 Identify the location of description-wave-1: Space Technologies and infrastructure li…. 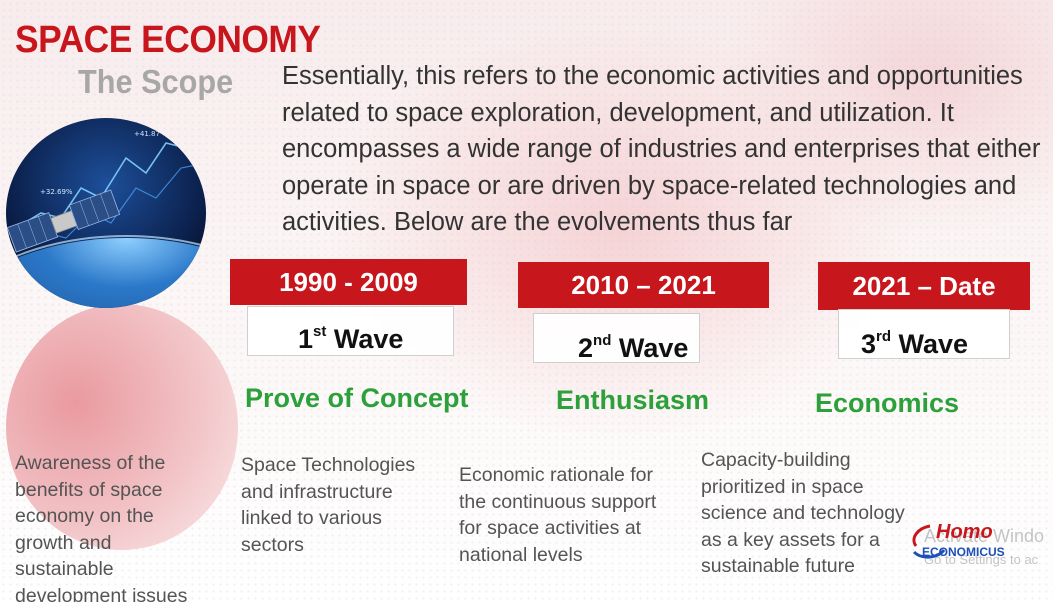
(328, 505).